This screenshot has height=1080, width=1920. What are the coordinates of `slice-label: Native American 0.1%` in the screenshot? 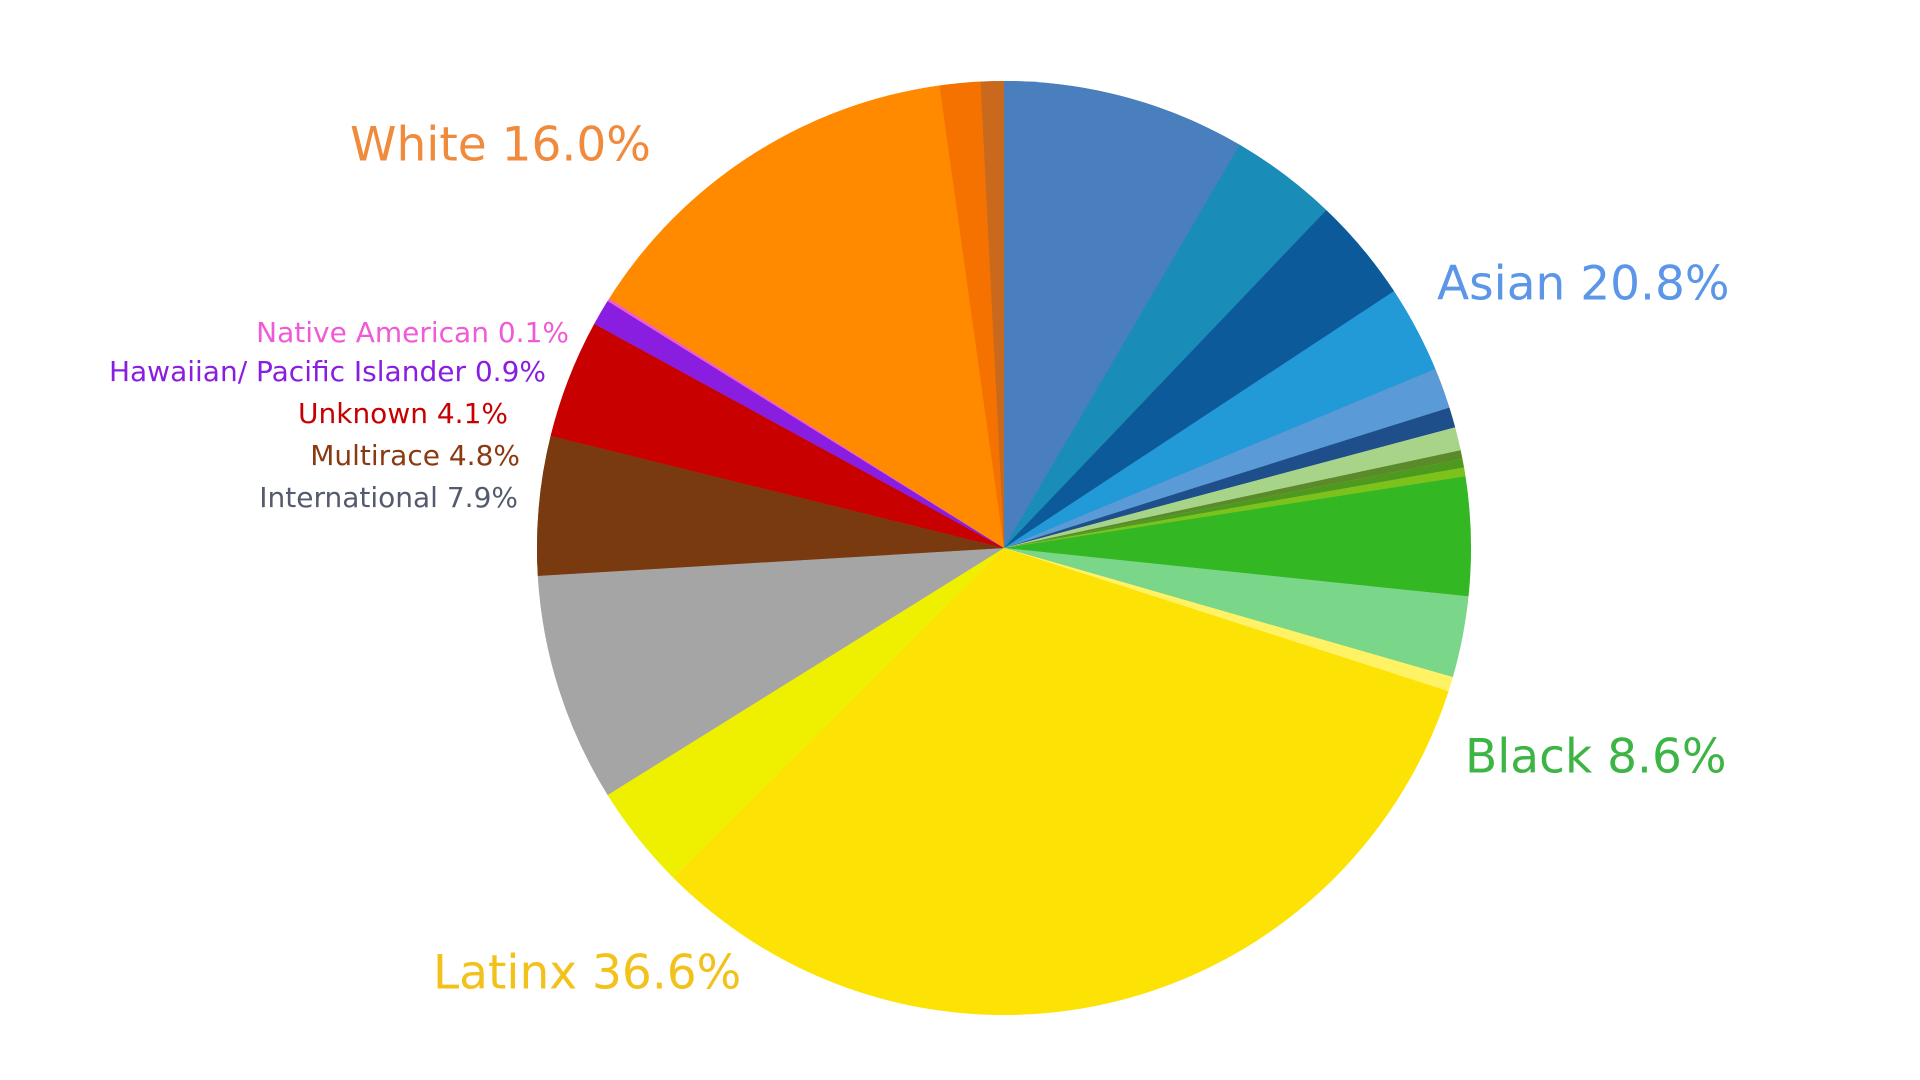 It's located at (412, 332).